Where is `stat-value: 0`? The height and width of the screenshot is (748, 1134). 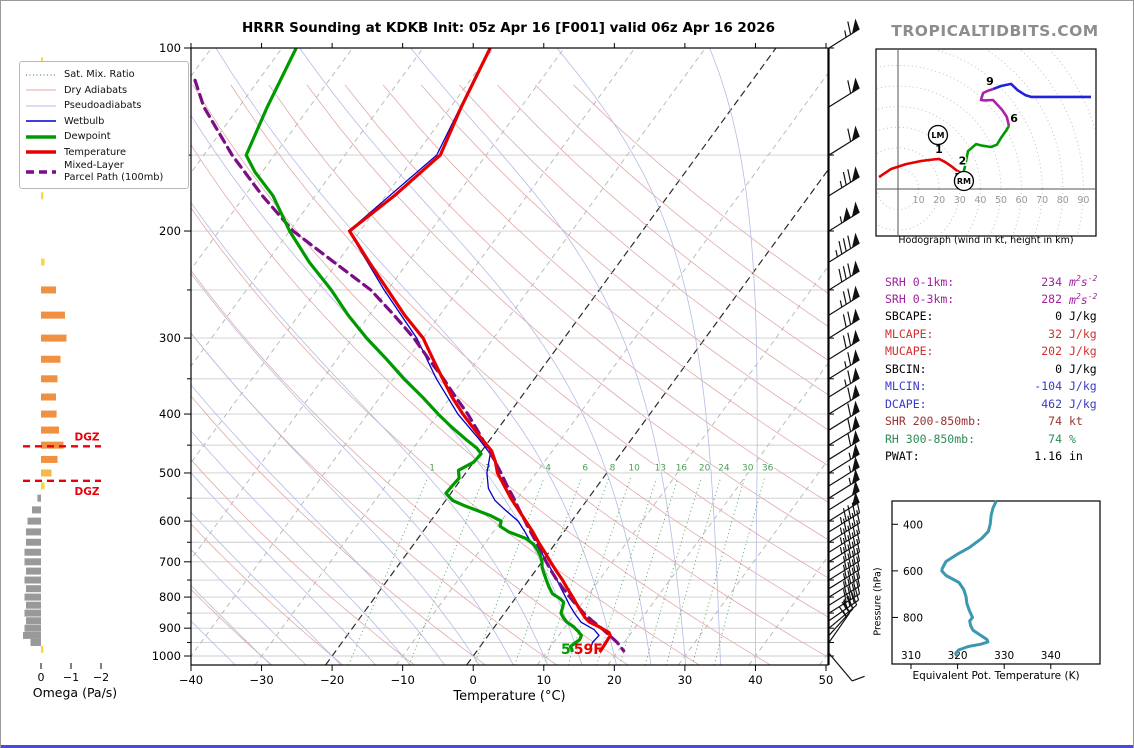
stat-value: 0 is located at coordinates (1058, 316).